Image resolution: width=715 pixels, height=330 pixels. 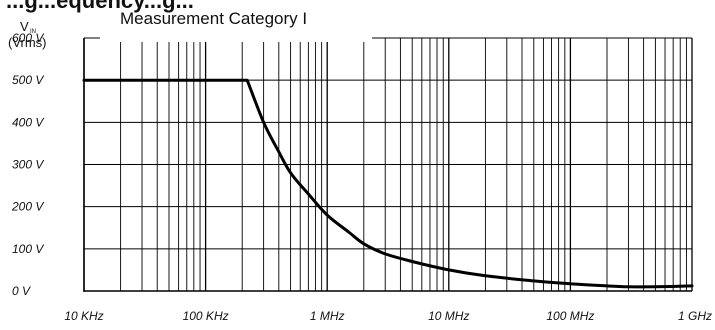 I want to click on y-axis-label-subscript: IN, so click(x=33, y=32).